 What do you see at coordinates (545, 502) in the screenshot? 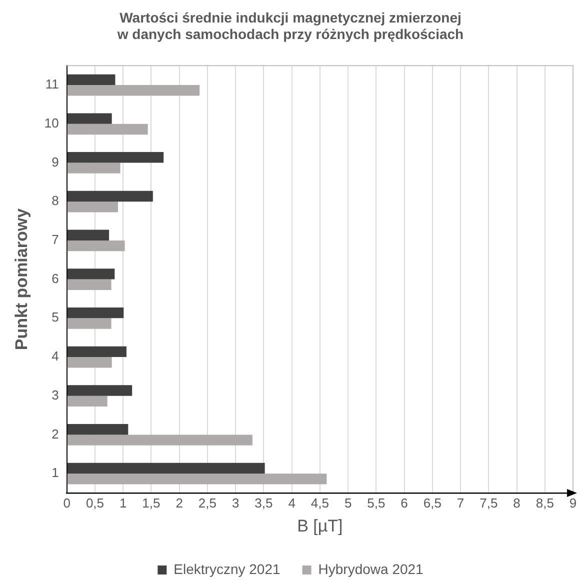
I see `x-tick-label: 8,5` at bounding box center [545, 502].